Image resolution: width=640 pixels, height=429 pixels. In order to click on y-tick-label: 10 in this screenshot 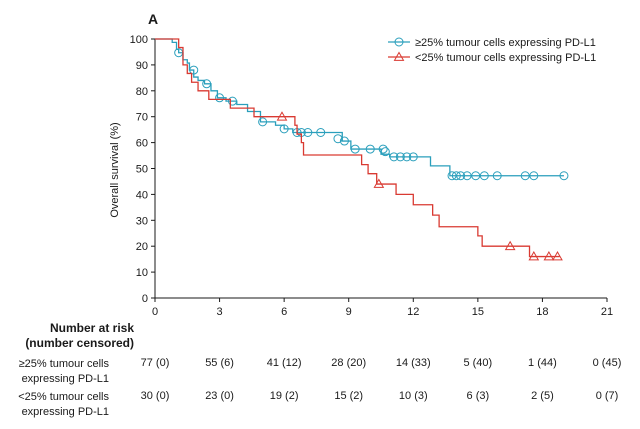, I will do `click(142, 273)`.